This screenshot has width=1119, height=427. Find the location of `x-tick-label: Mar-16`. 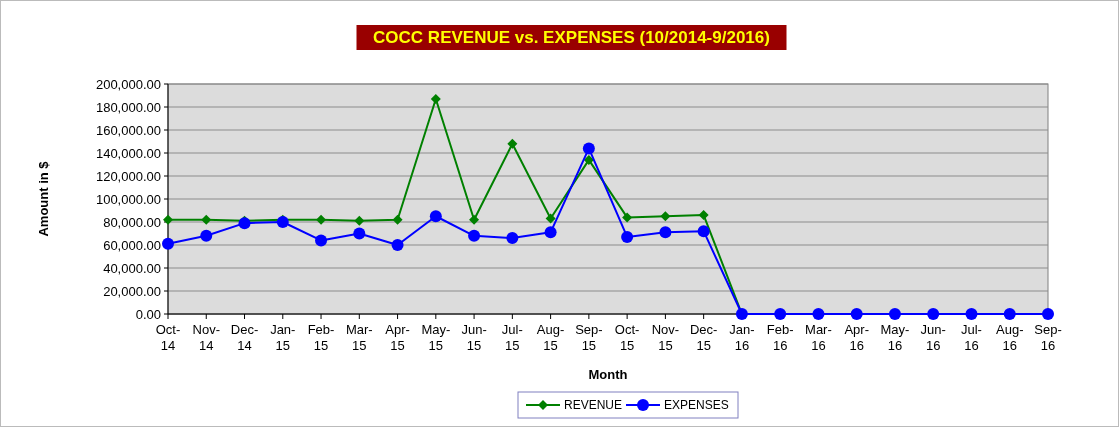

x-tick-label: Mar-16 is located at coordinates (818, 337).